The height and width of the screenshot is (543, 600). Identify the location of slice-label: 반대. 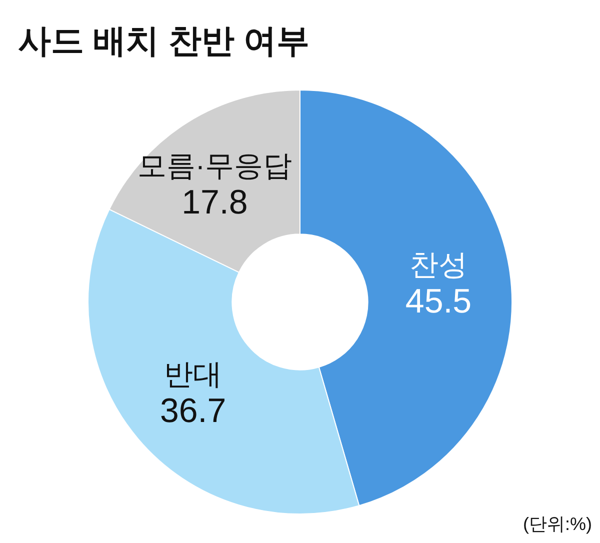
(193, 375).